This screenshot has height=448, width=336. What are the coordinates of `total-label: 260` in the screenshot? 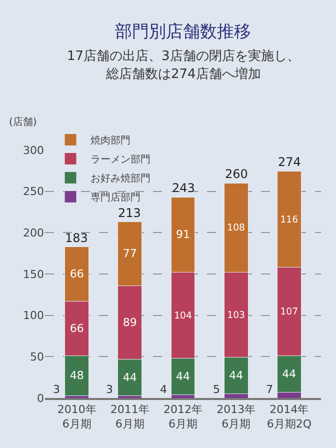 It's located at (236, 174).